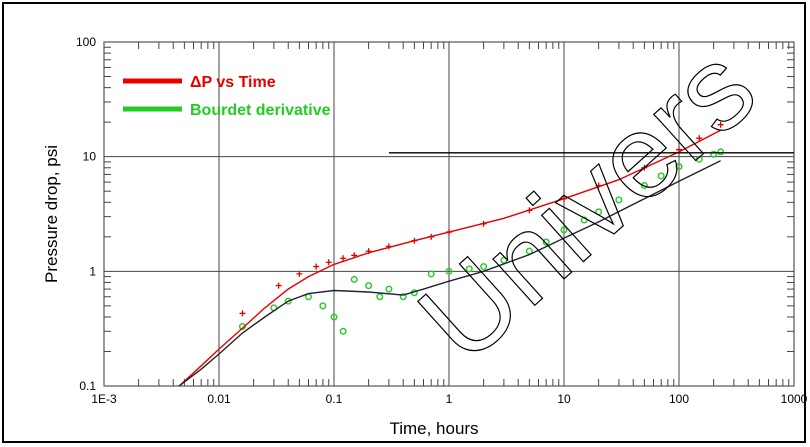 The height and width of the screenshot is (447, 810). I want to click on y-tick-label: 10, so click(90, 157).